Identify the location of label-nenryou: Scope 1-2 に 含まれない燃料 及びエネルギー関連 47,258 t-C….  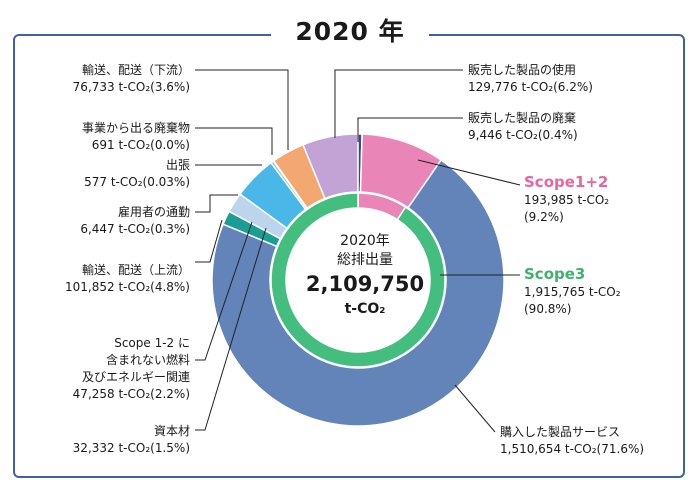
(131, 369).